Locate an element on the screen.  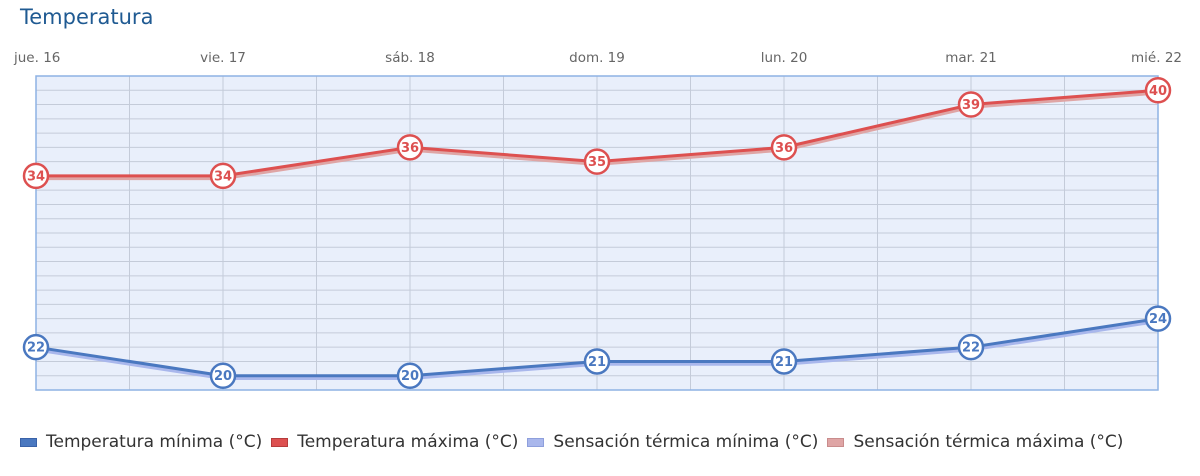
x-tick-label: dom. 19 is located at coordinates (597, 58).